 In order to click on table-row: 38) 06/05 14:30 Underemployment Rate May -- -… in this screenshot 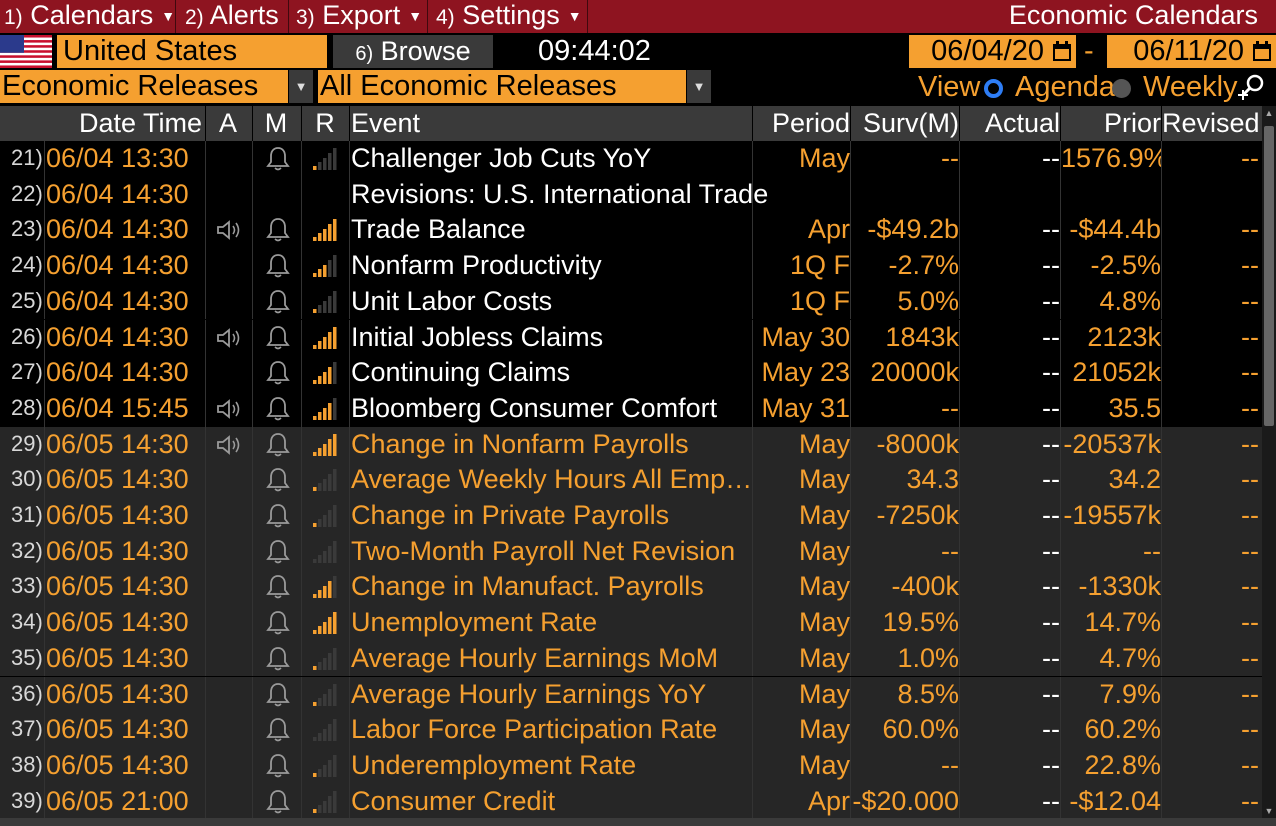, I will do `click(631, 765)`.